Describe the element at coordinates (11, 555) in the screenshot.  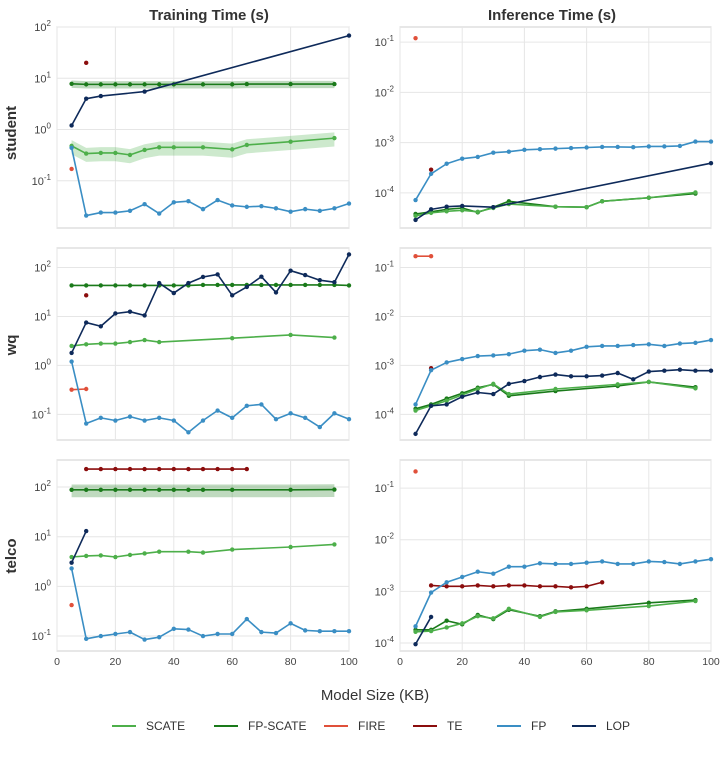
I see `row-label-telco: telco` at that location.